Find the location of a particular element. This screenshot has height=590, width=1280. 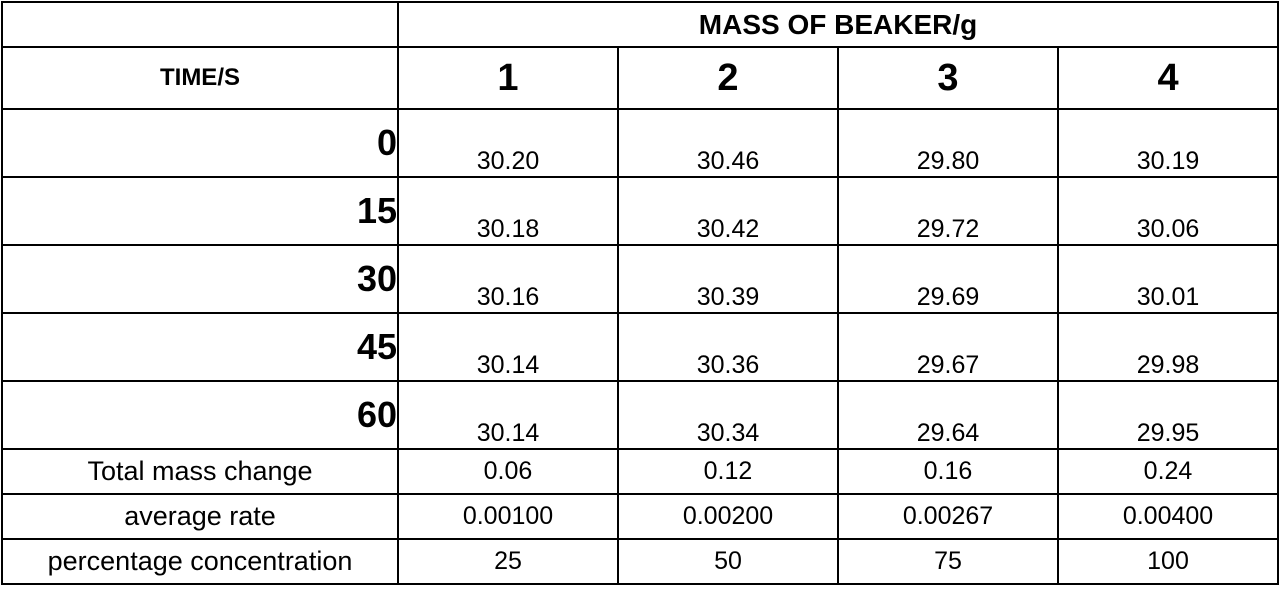

mass-cell: 29.72 is located at coordinates (948, 211).